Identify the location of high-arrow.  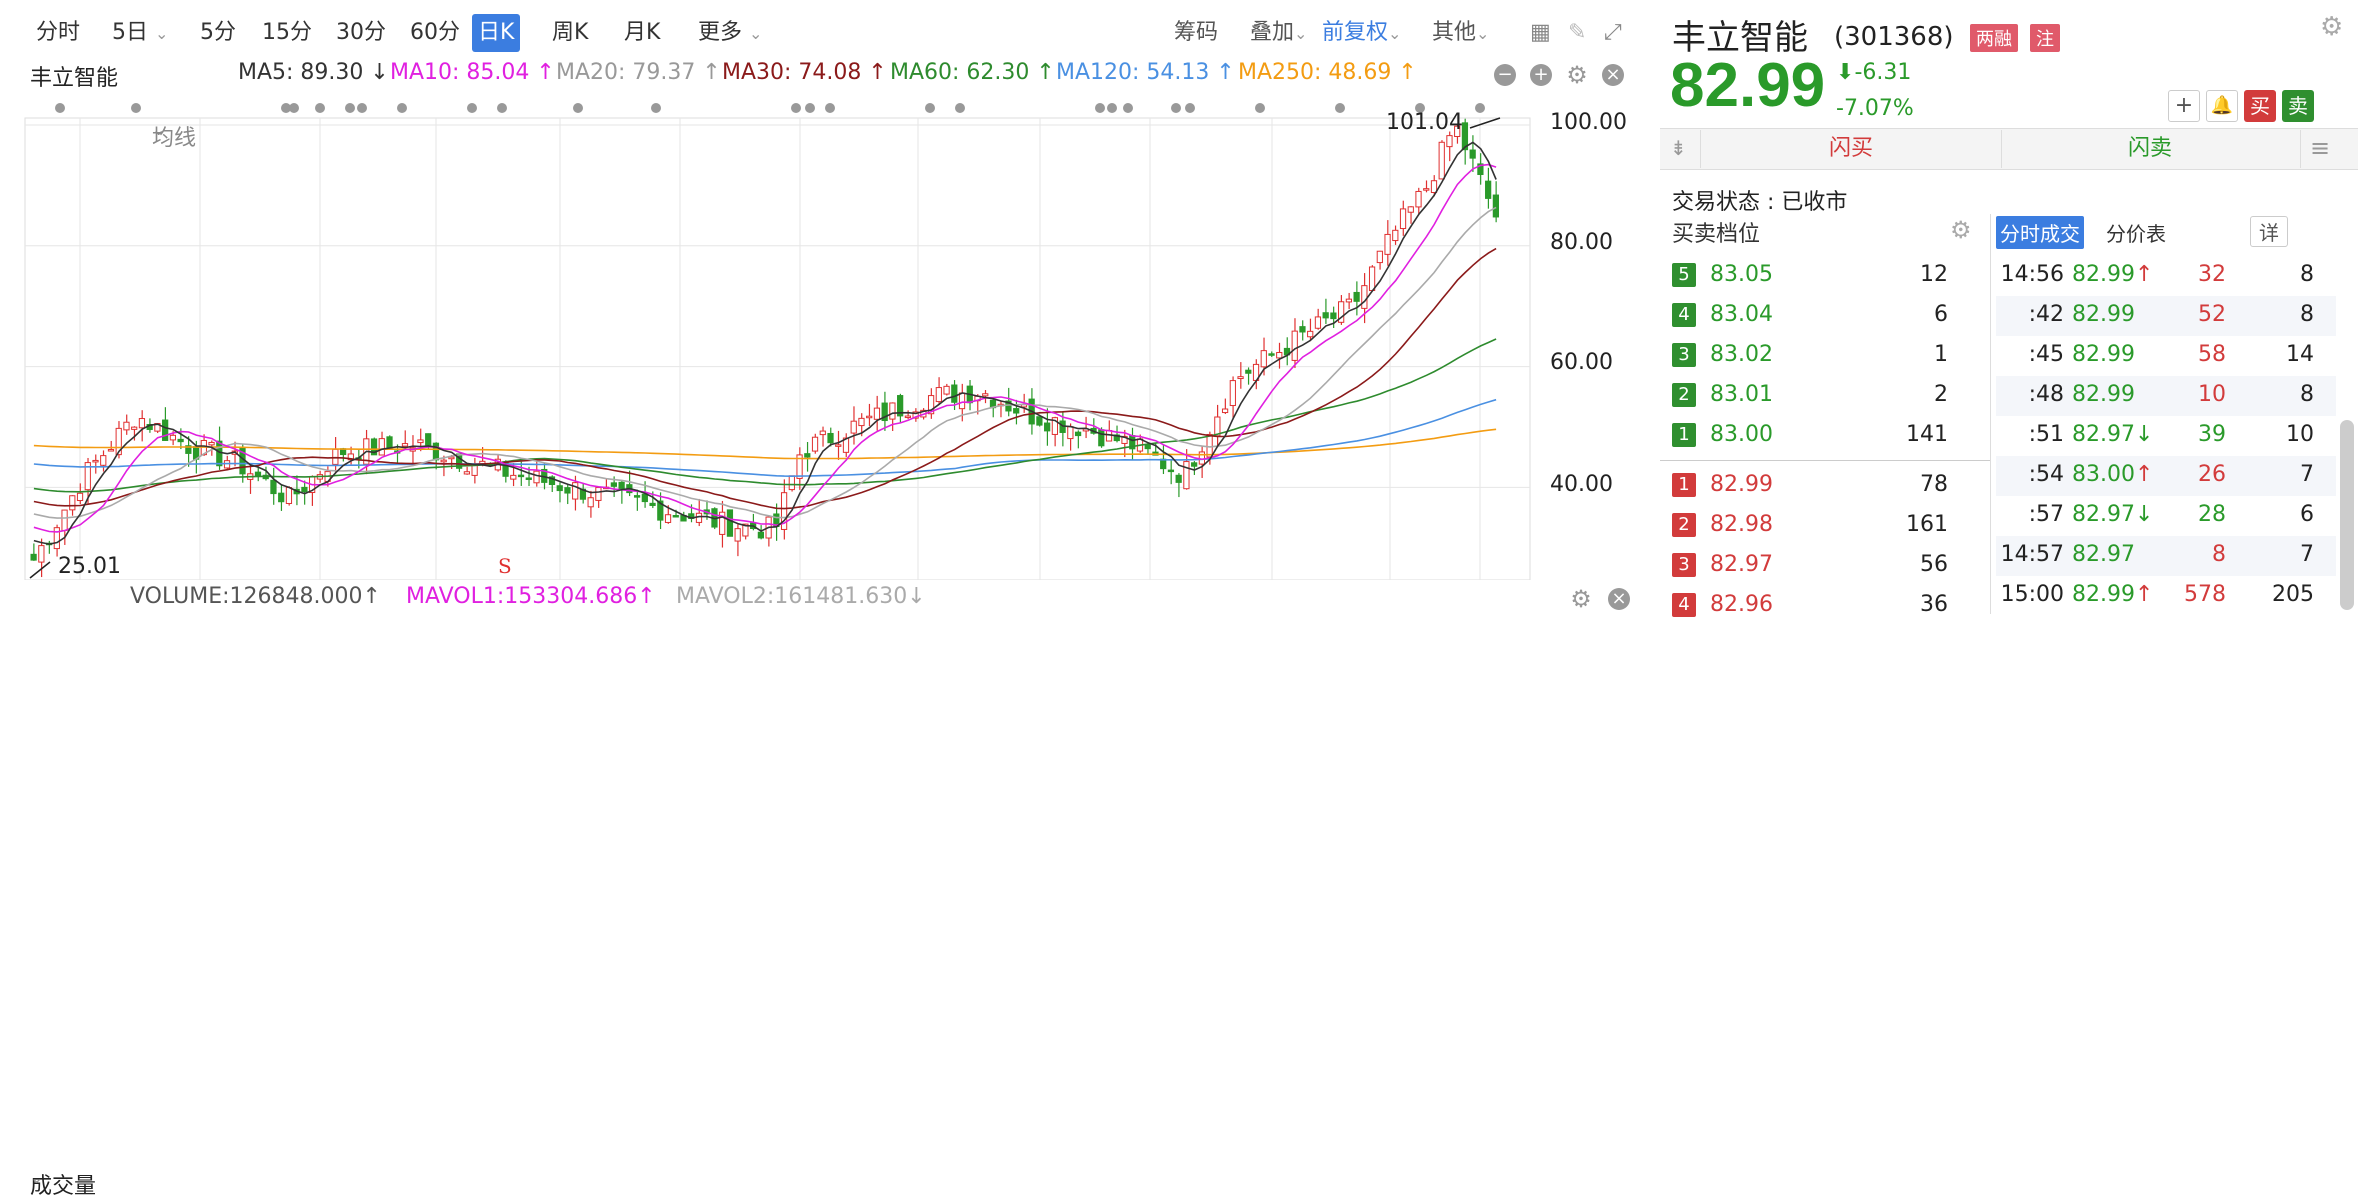
(1485, 123).